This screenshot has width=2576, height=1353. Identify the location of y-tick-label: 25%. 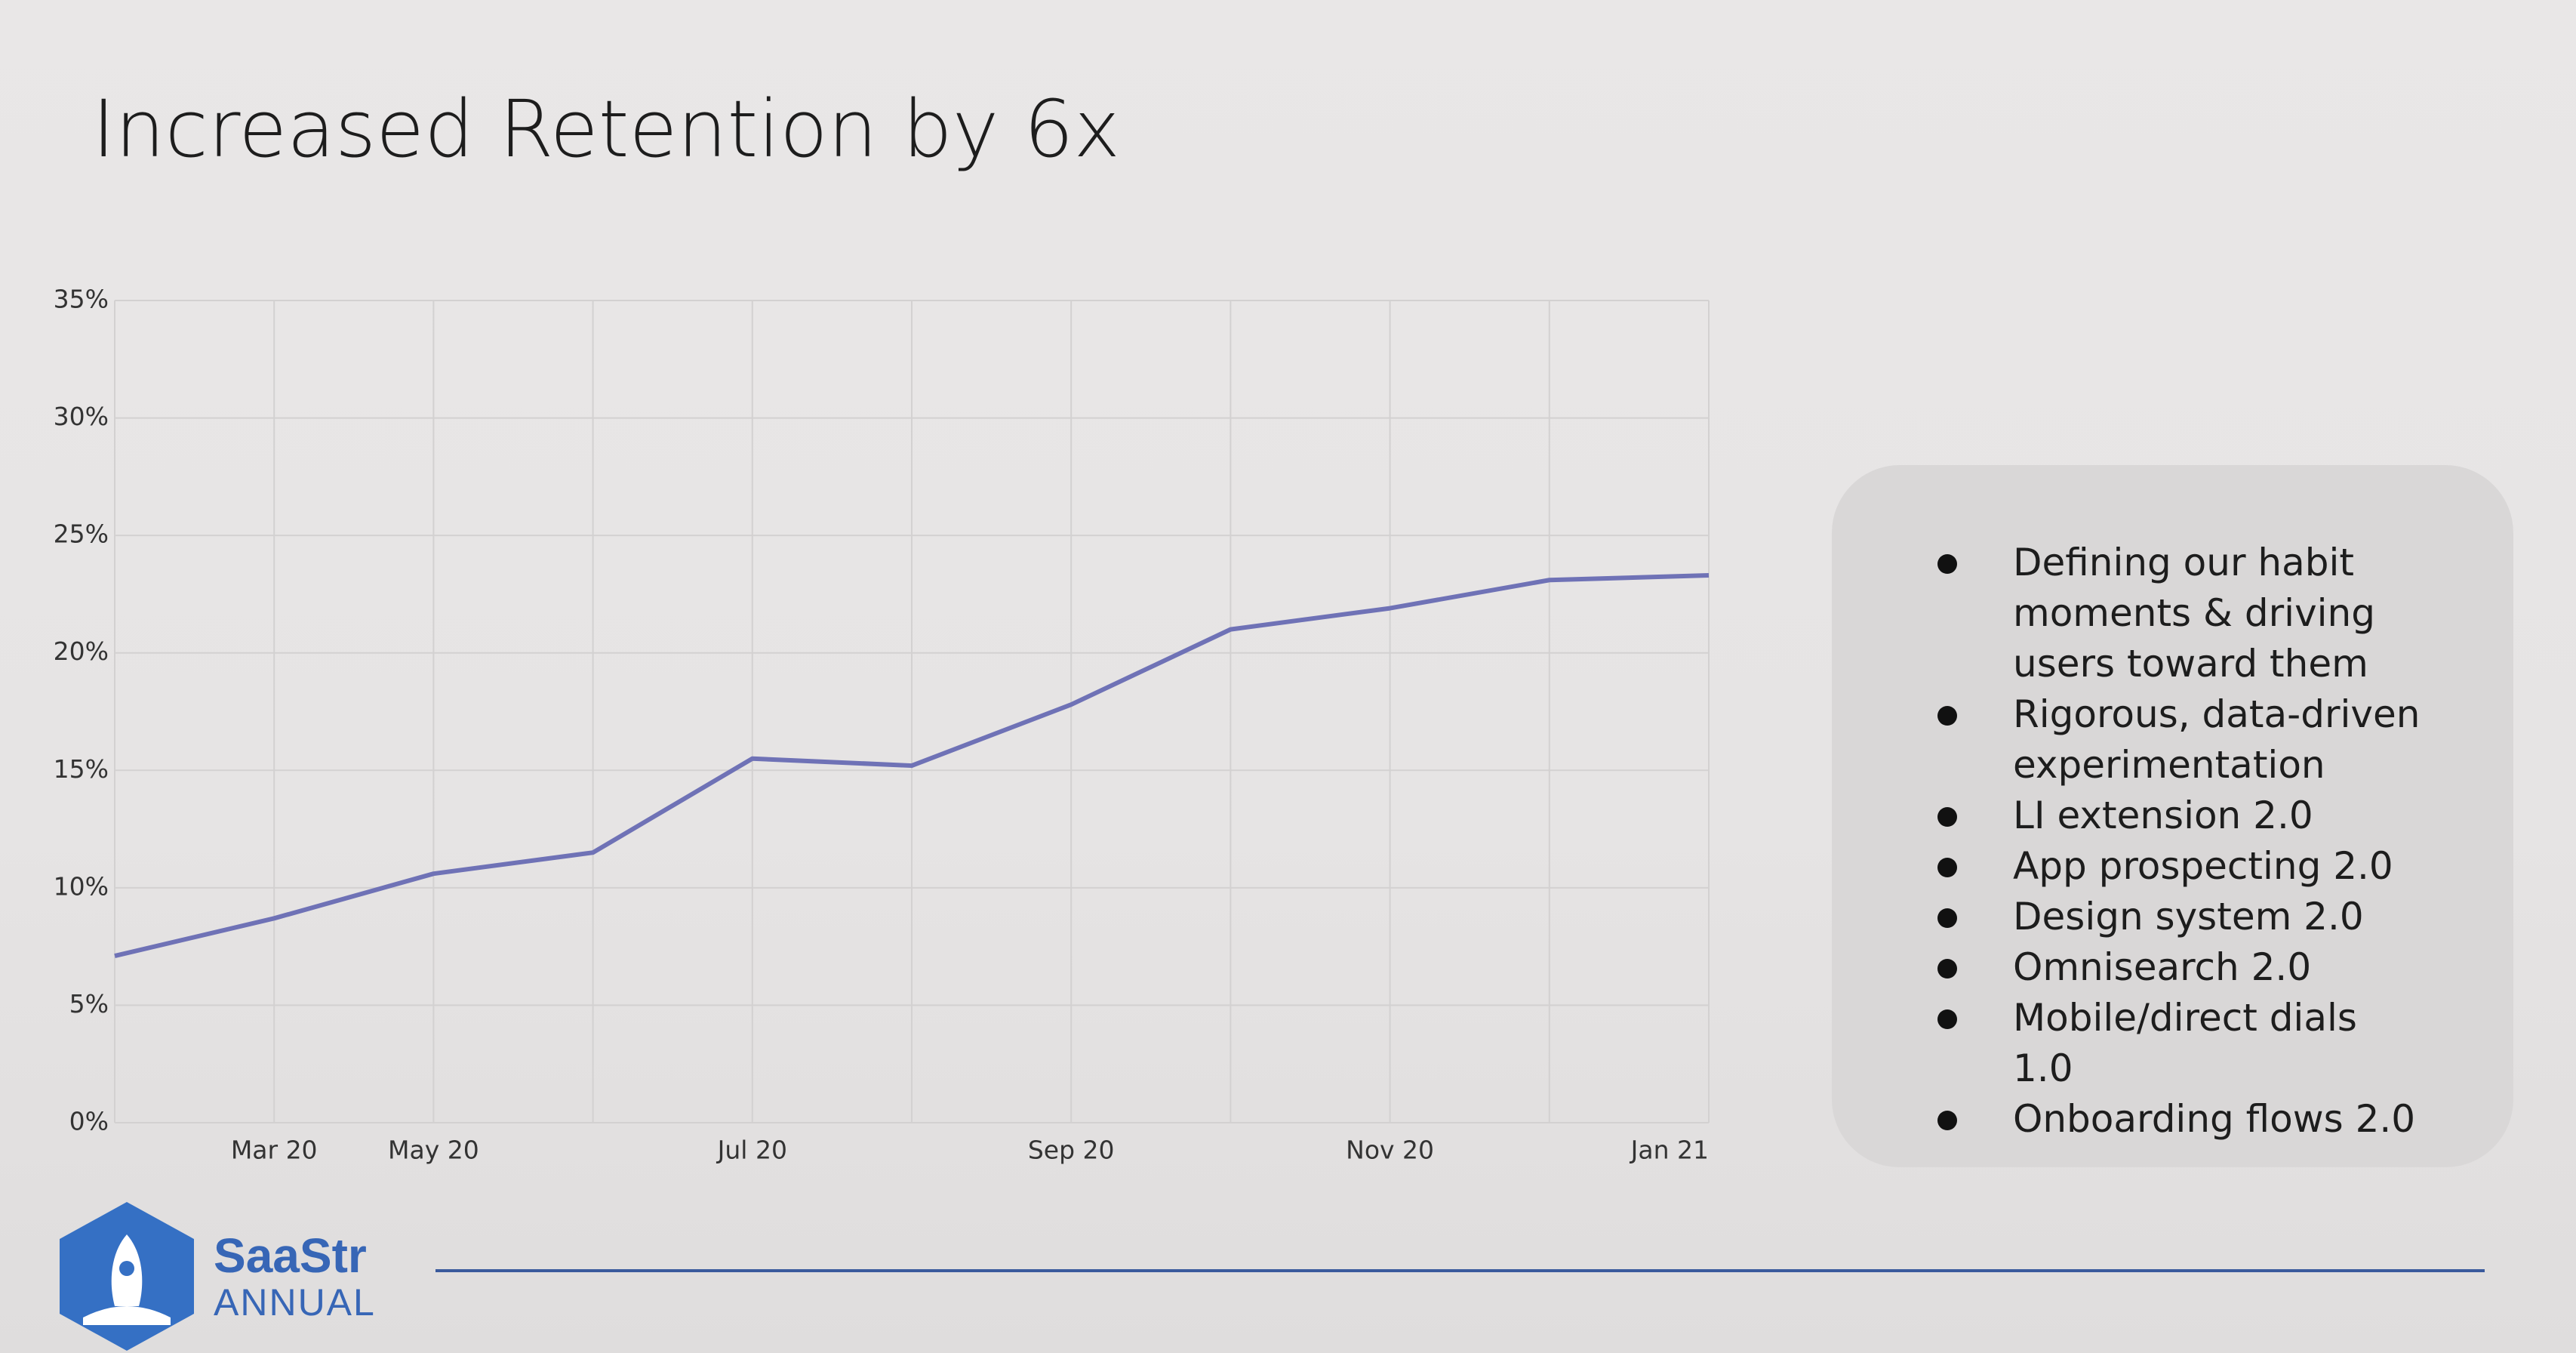
(81, 534).